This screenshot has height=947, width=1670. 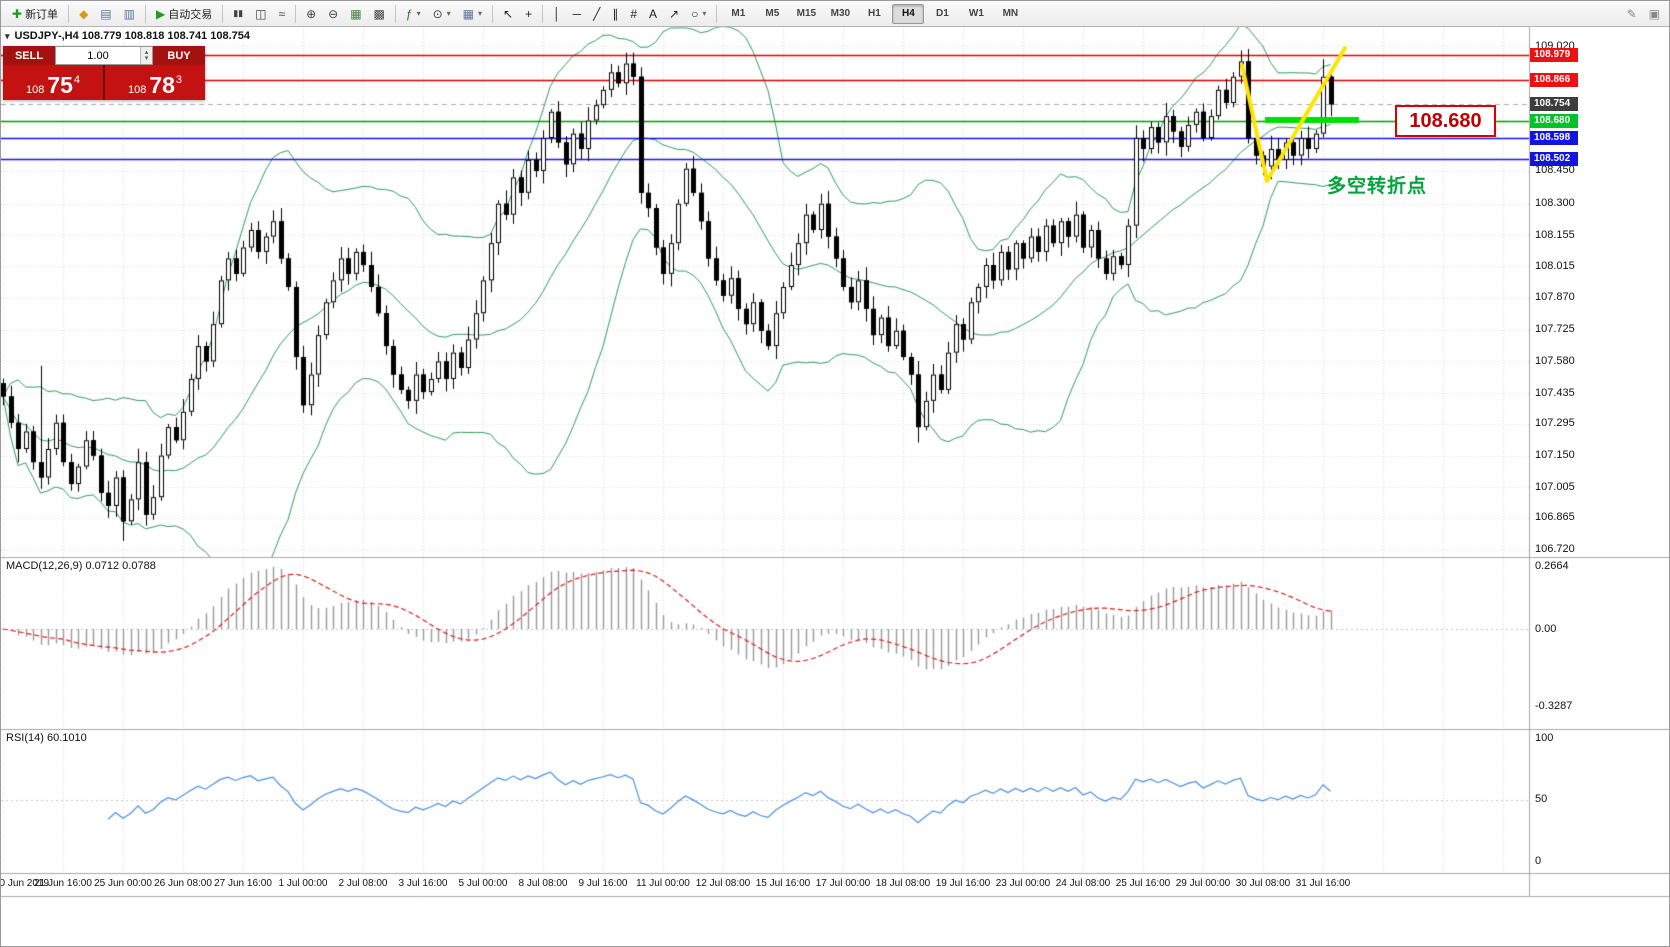 What do you see at coordinates (179, 80) in the screenshot?
I see `buy-price-pip: 3` at bounding box center [179, 80].